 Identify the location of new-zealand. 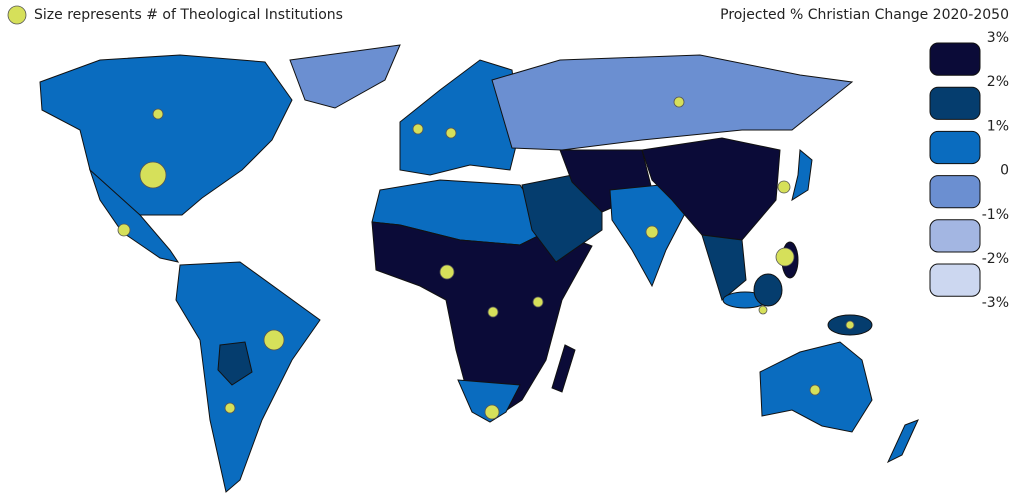
(902, 441).